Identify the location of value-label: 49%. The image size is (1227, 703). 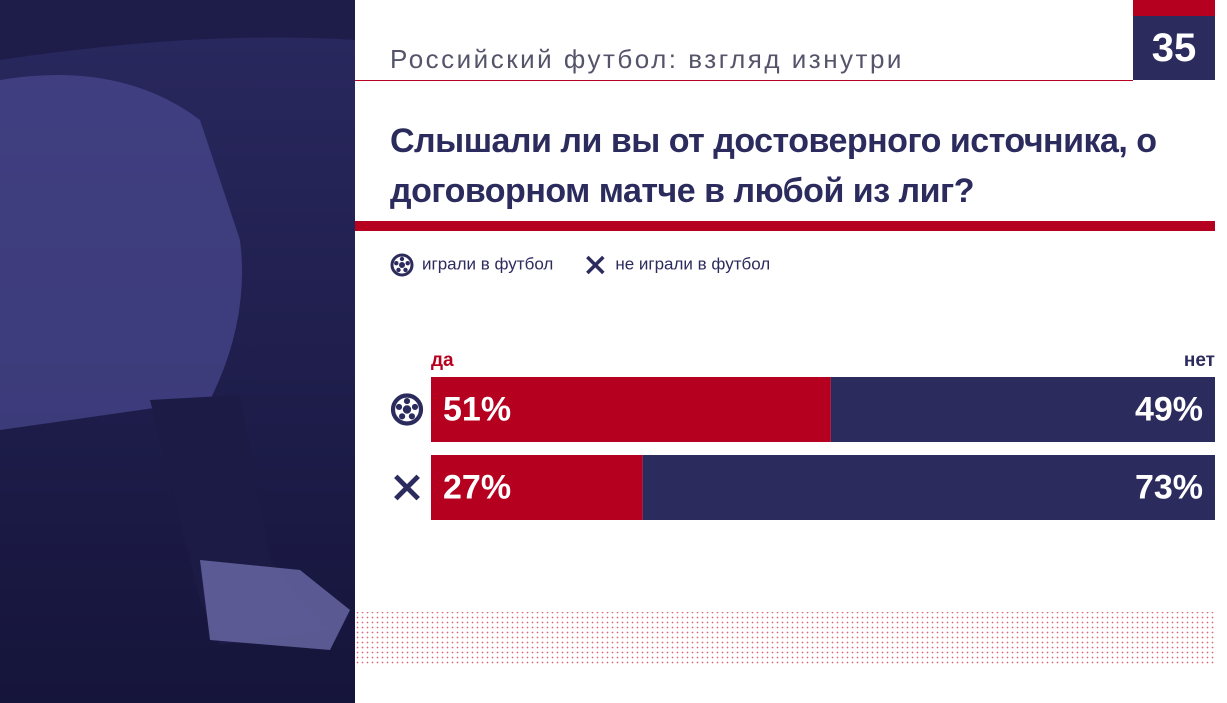
(1169, 409).